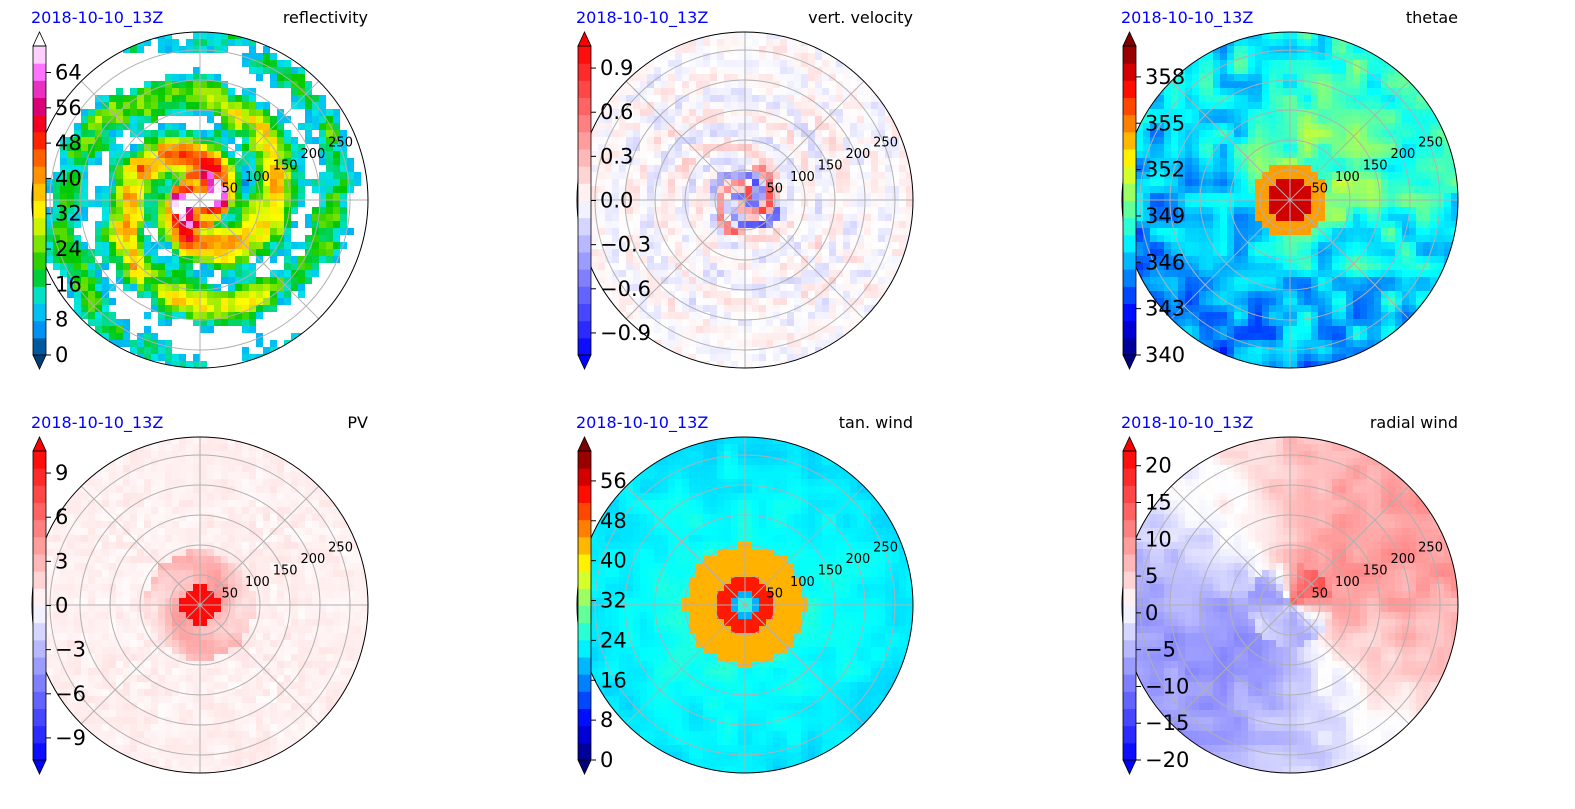  What do you see at coordinates (1155, 605) in the screenshot?
I see `colorbar-radial-wind: −20 −15 −10 −5 0 5 10 15 20` at bounding box center [1155, 605].